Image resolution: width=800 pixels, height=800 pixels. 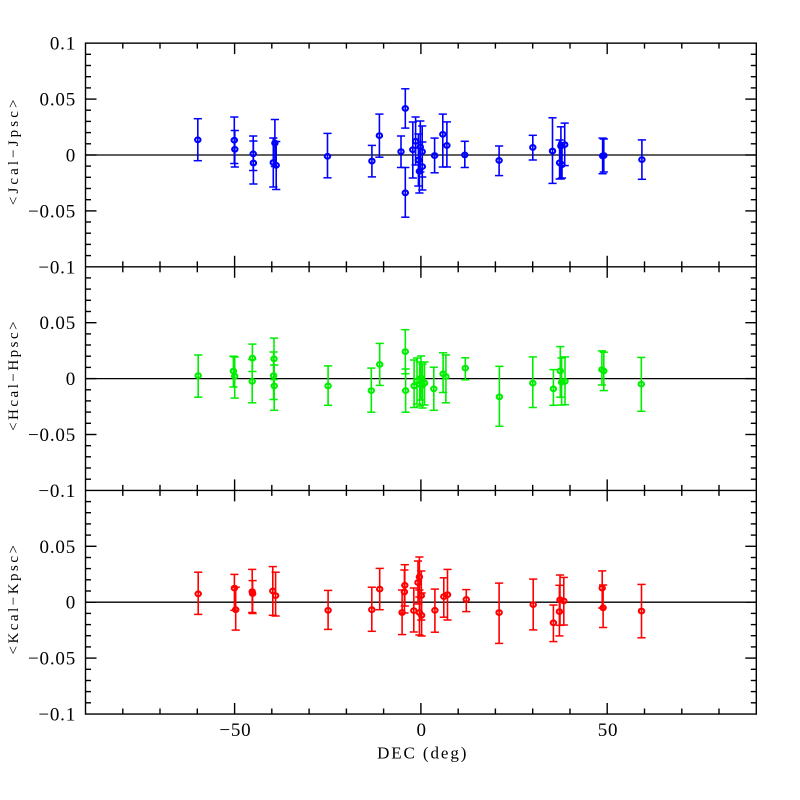 I want to click on svg-text: DEC (deg), so click(x=422, y=753).